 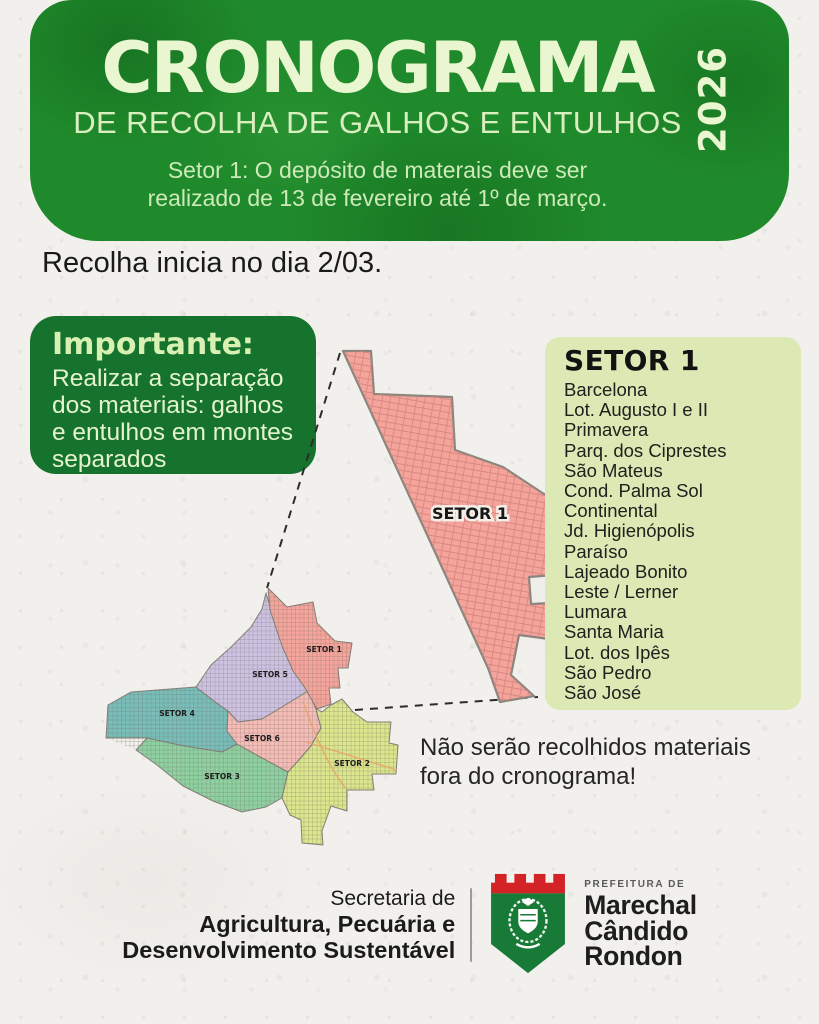 I want to click on neighborhood-item: Parq. dos Ciprestes, so click(x=645, y=450).